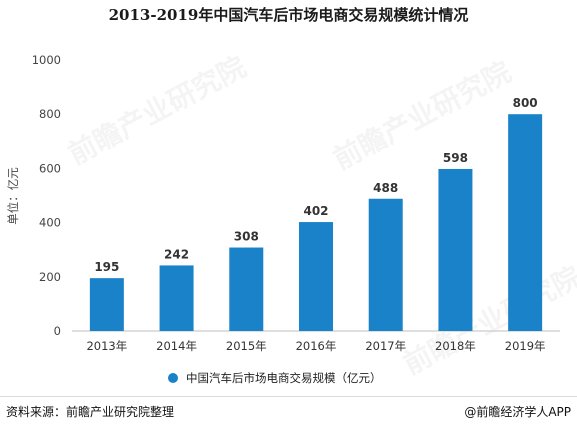 The height and width of the screenshot is (431, 577). What do you see at coordinates (106, 267) in the screenshot?
I see `data-label: 195` at bounding box center [106, 267].